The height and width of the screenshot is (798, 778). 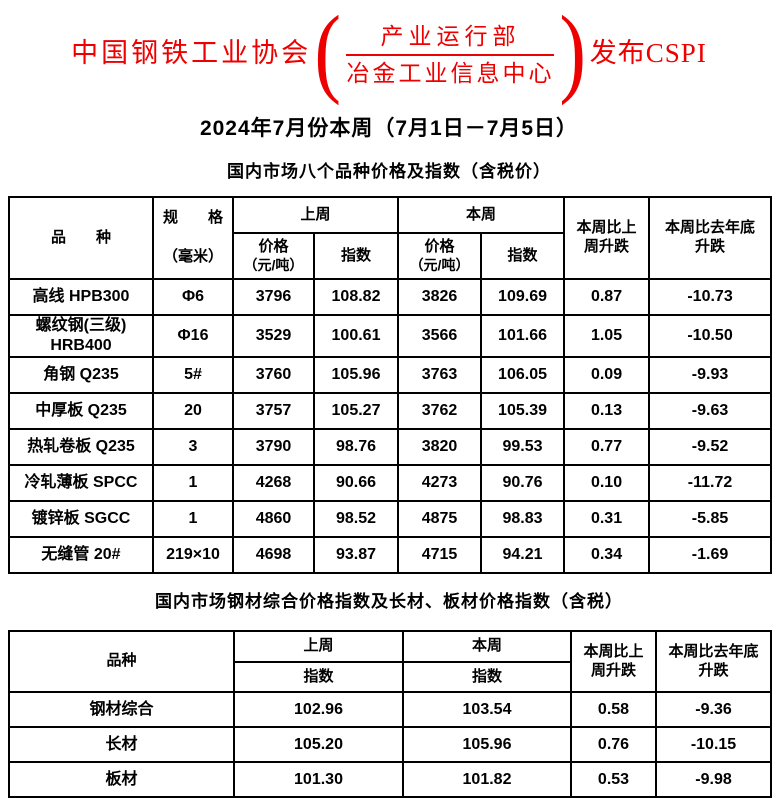 What do you see at coordinates (523, 519) in the screenshot?
I see `tw-index-cell: 98.83` at bounding box center [523, 519].